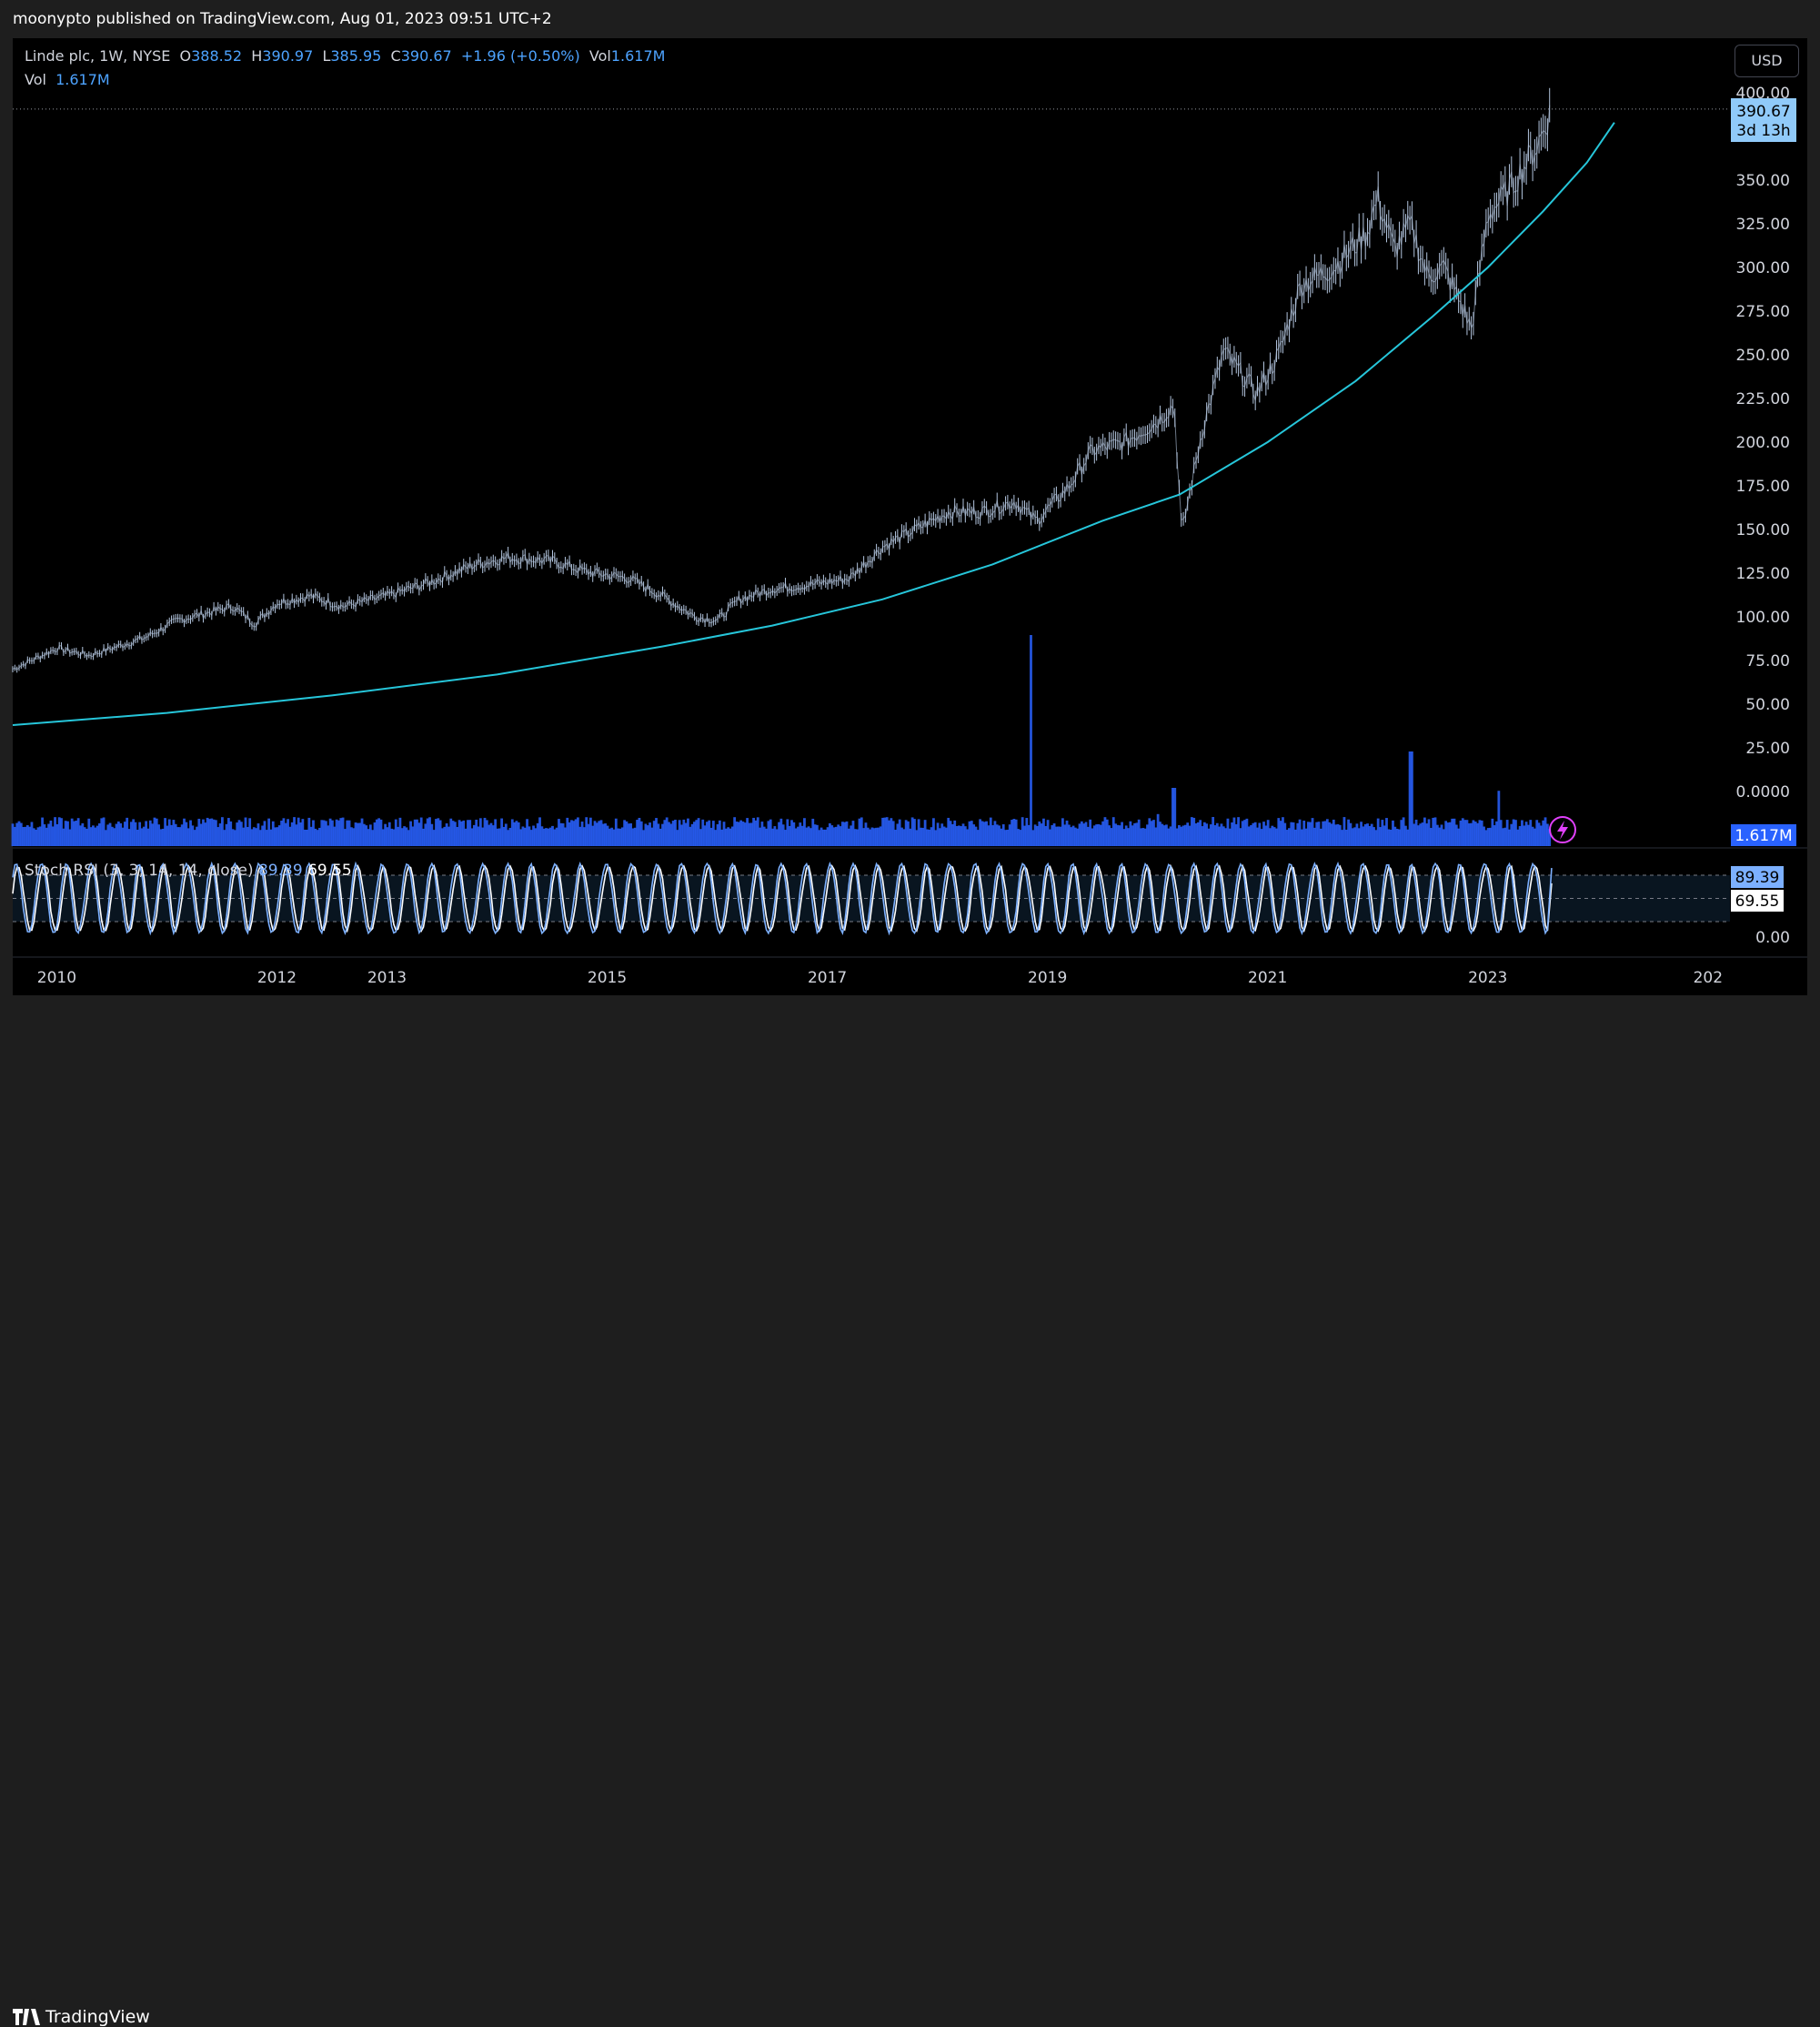 The image size is (1820, 2027). Describe the element at coordinates (326, 56) in the screenshot. I see `low-label: L` at that location.